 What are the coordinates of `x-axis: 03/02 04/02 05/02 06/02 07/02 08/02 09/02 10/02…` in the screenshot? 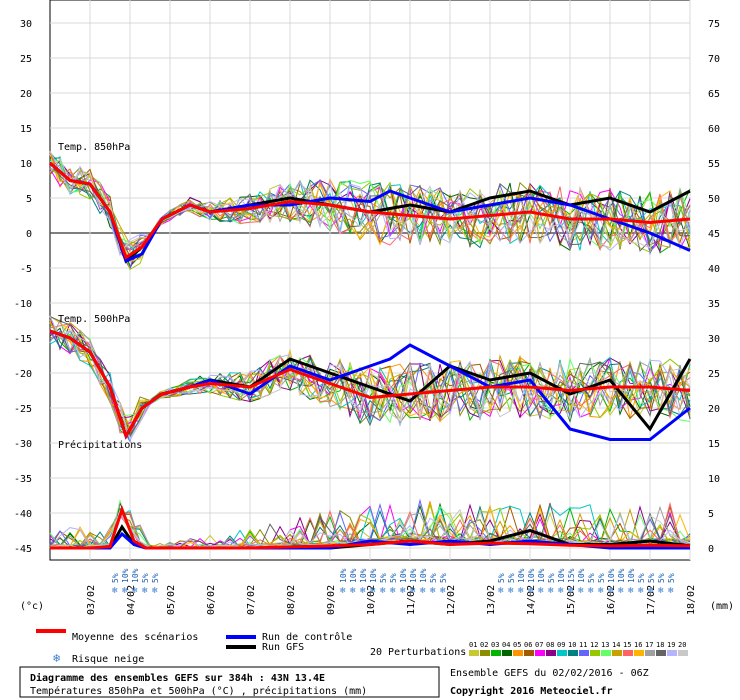 It's located at (391, 600).